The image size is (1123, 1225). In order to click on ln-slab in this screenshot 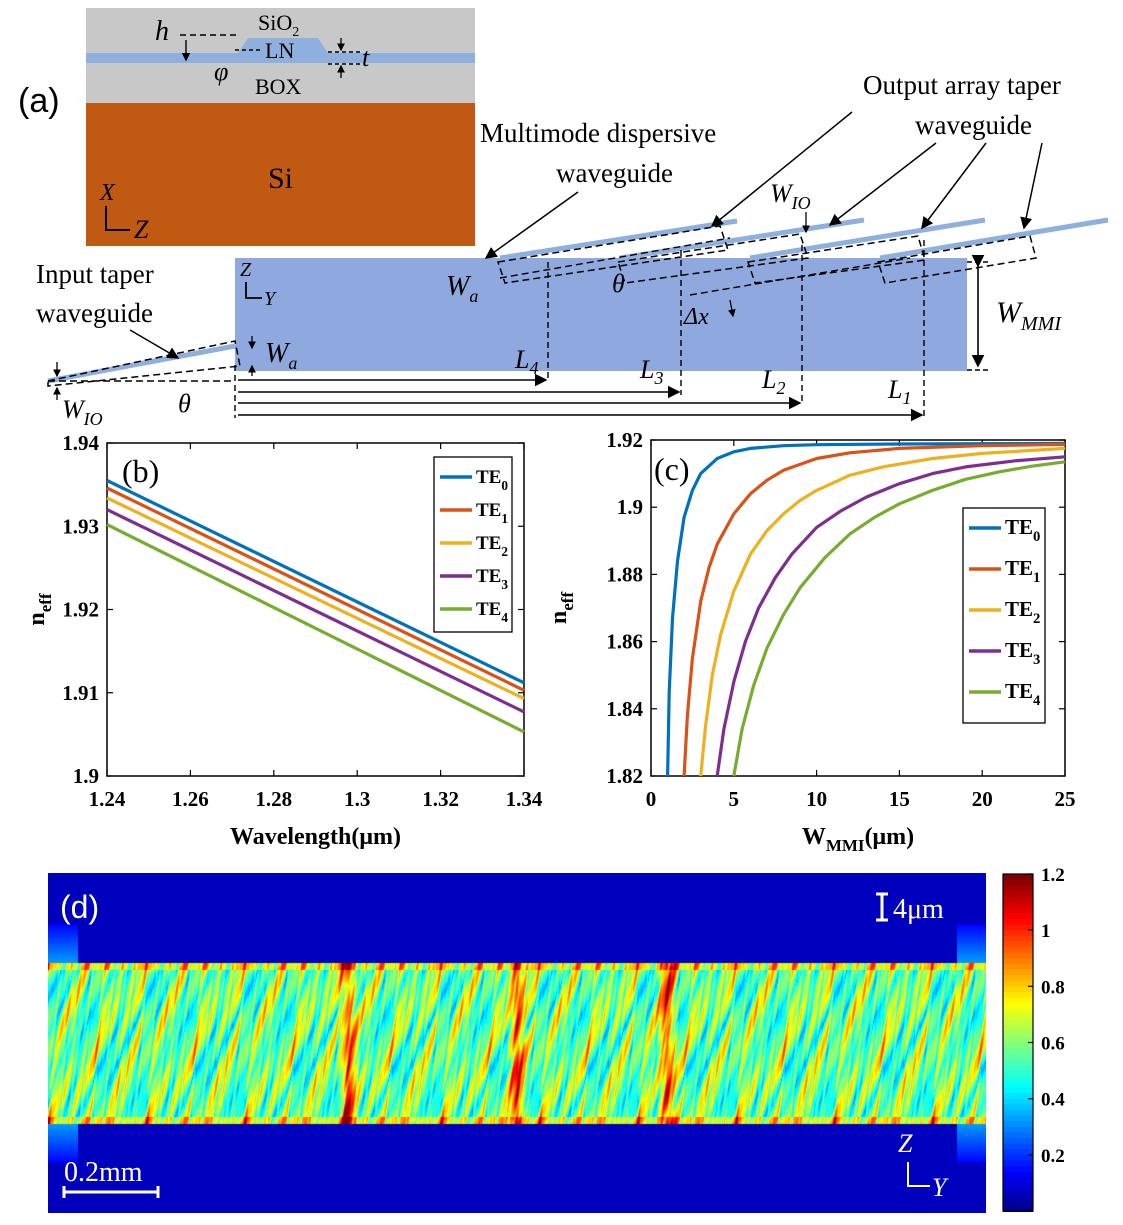, I will do `click(280, 58)`.